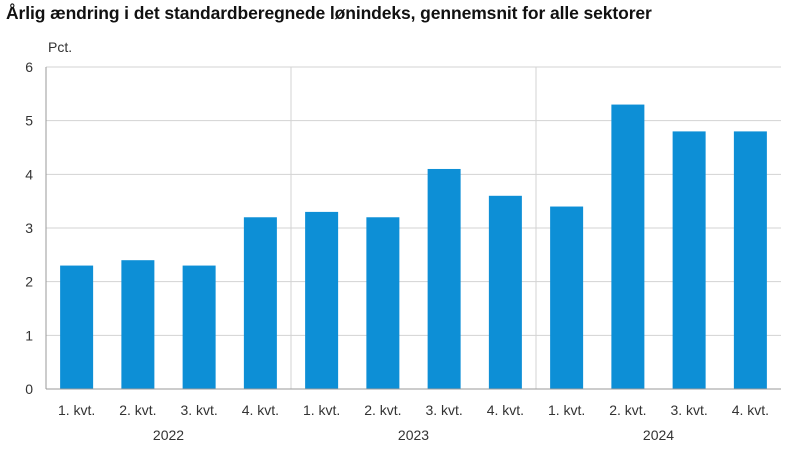  What do you see at coordinates (137, 410) in the screenshot?
I see `x-tick-label-2: 2. kvt.` at bounding box center [137, 410].